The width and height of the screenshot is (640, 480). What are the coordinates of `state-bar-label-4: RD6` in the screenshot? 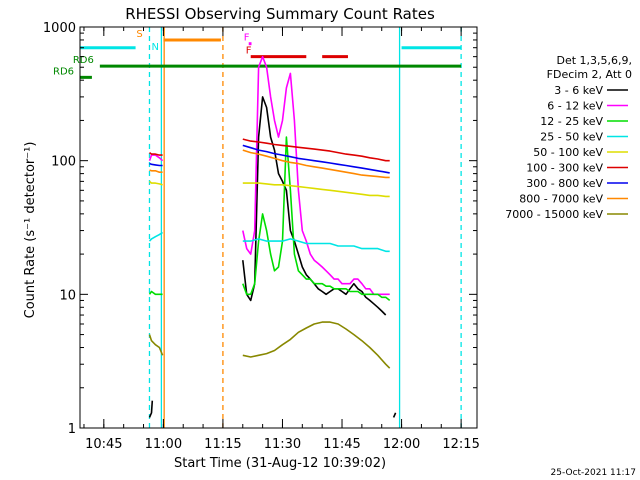 It's located at (83, 60).